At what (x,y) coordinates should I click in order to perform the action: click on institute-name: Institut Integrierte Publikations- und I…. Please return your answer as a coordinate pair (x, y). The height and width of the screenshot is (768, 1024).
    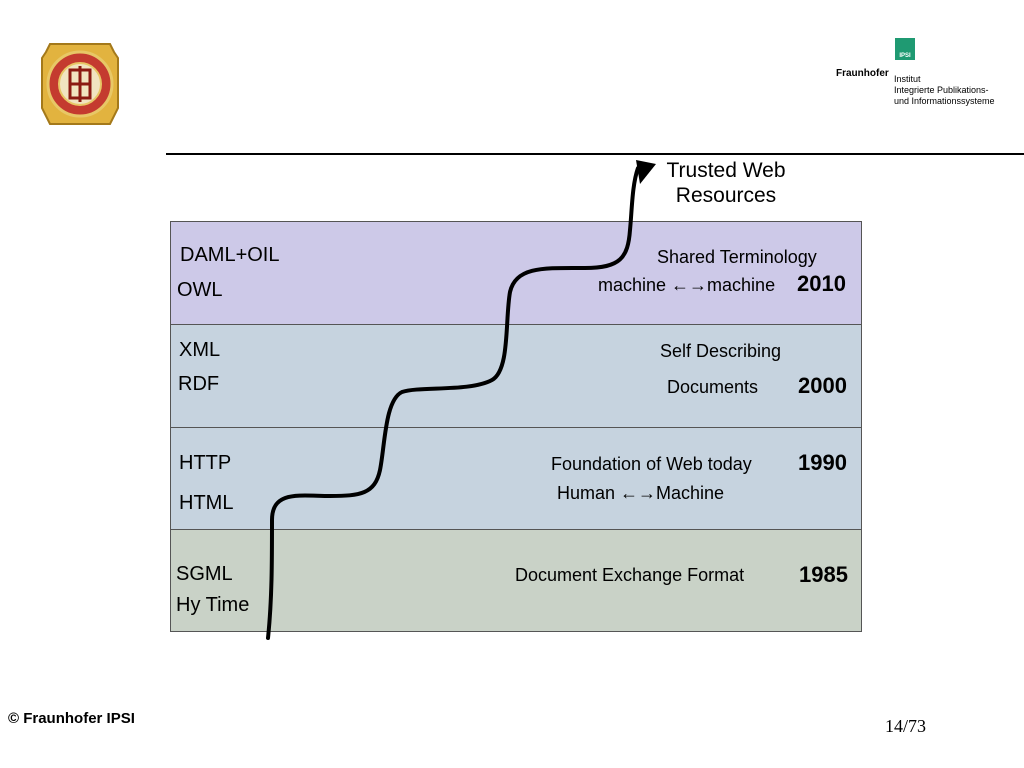
    Looking at the image, I should click on (944, 90).